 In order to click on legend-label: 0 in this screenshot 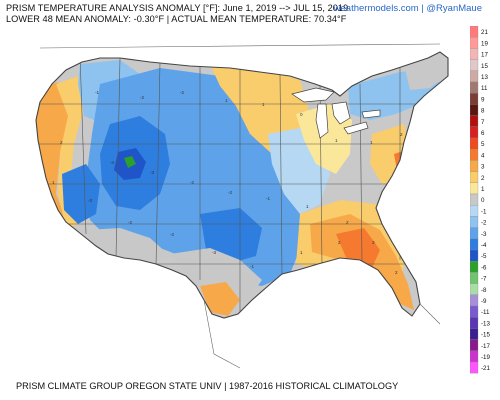, I will do `click(483, 200)`.